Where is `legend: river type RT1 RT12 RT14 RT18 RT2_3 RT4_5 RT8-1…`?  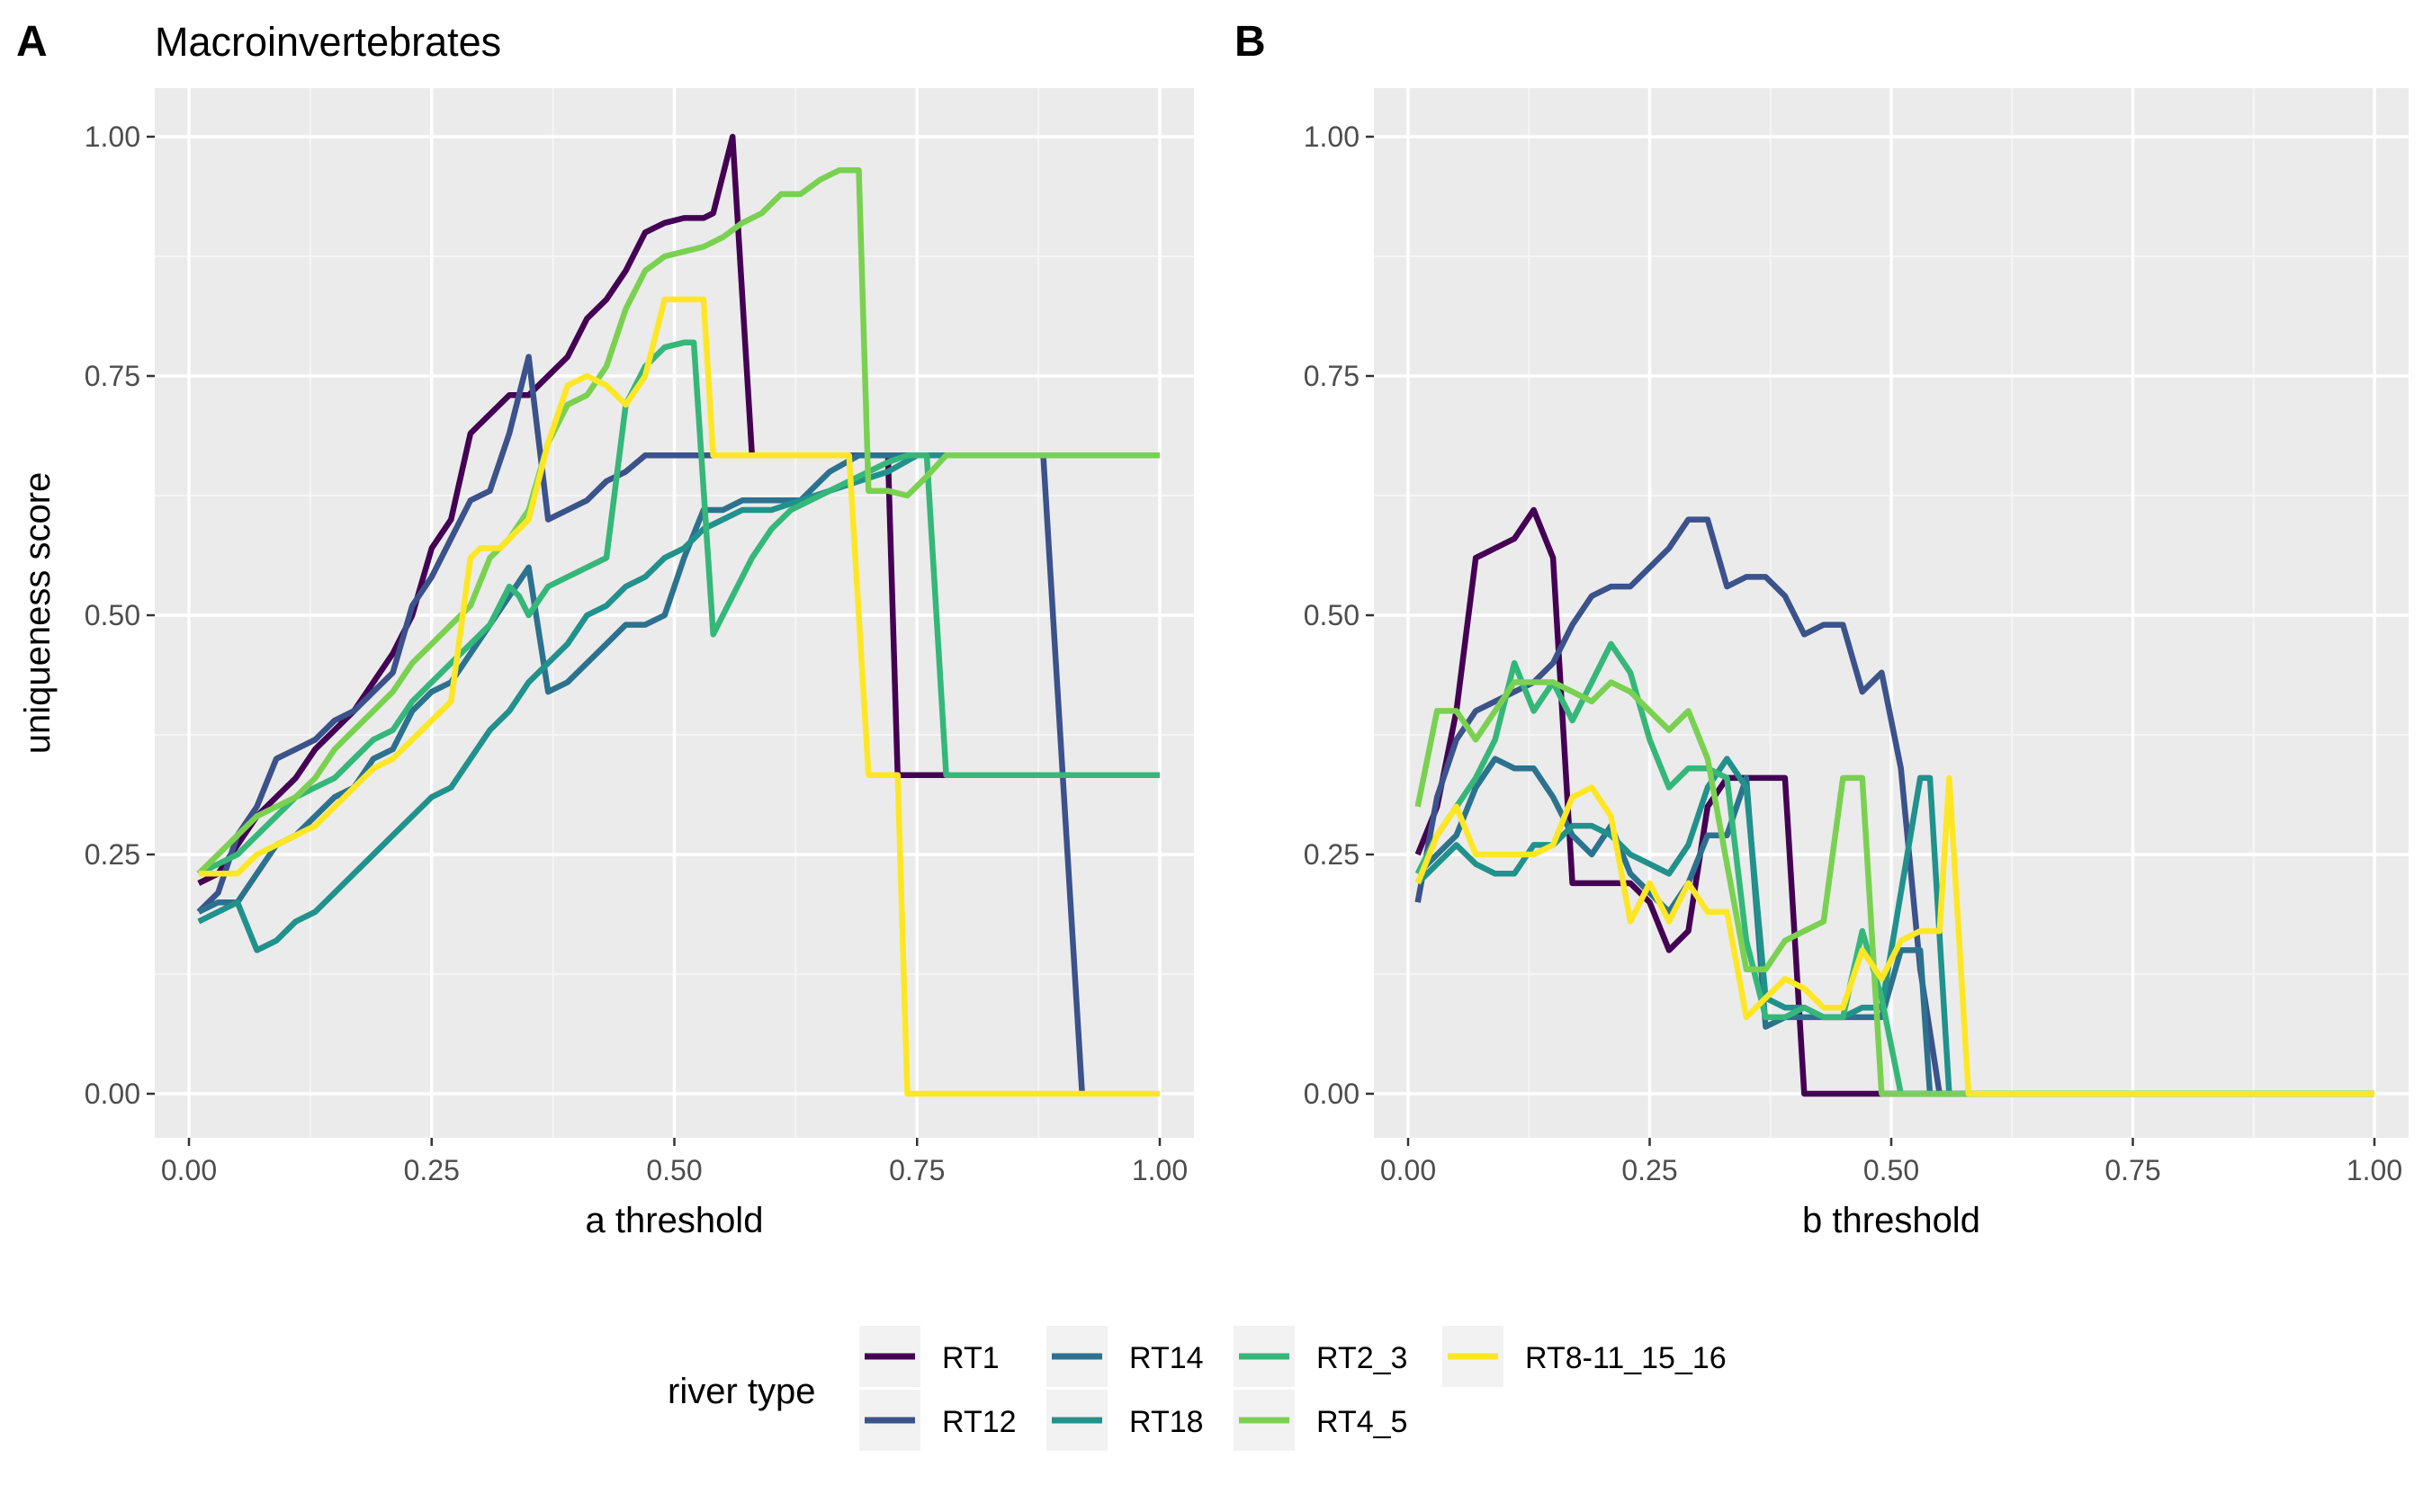 legend: river type RT1 RT12 RT14 RT18 RT2_3 RT4_5 RT8-1… is located at coordinates (1197, 1388).